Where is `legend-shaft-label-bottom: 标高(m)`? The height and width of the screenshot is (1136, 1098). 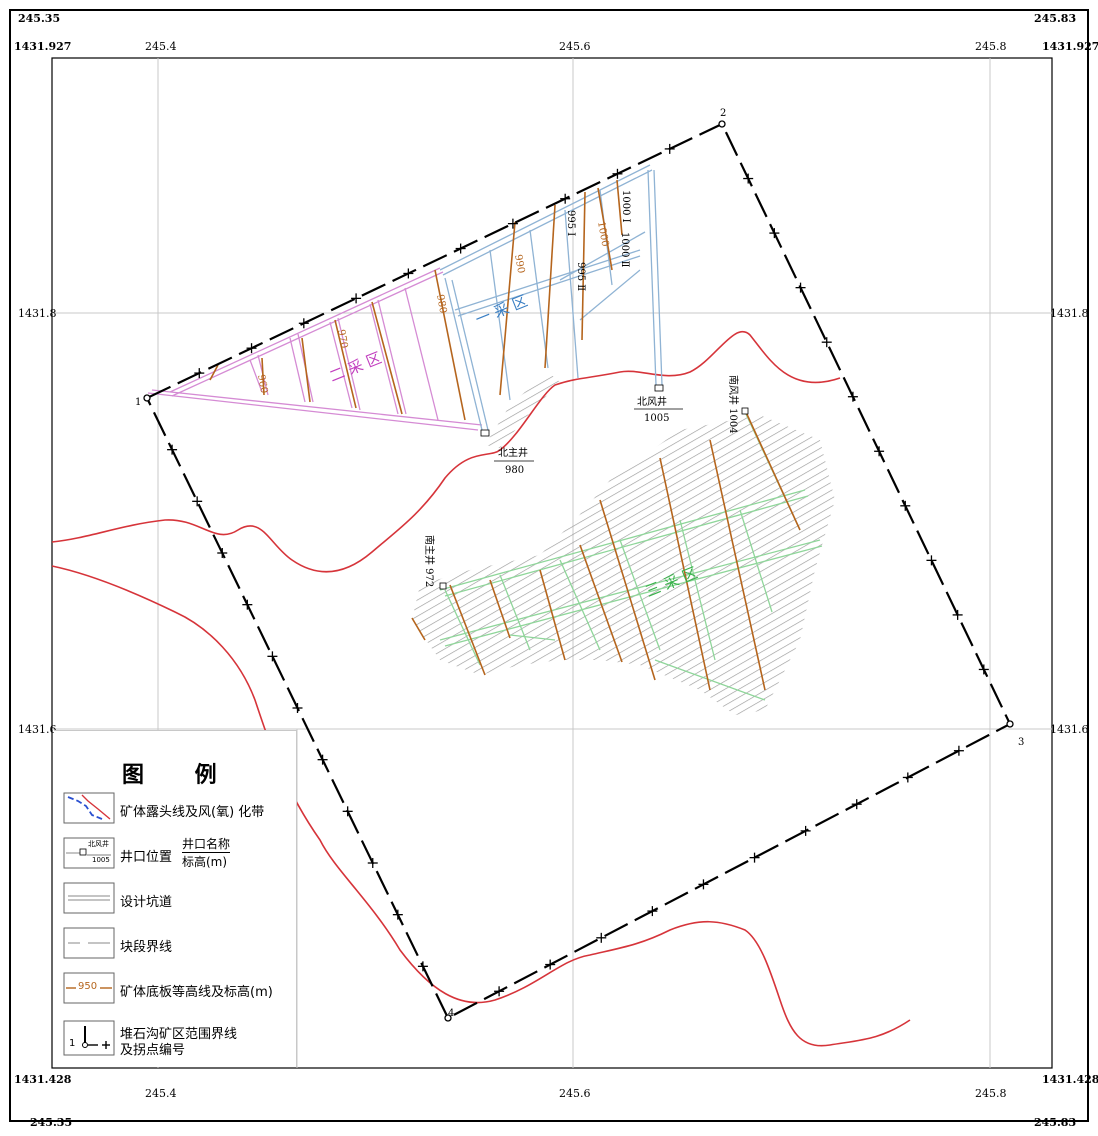
legend-shaft-label-bottom: 标高(m) is located at coordinates (205, 862).